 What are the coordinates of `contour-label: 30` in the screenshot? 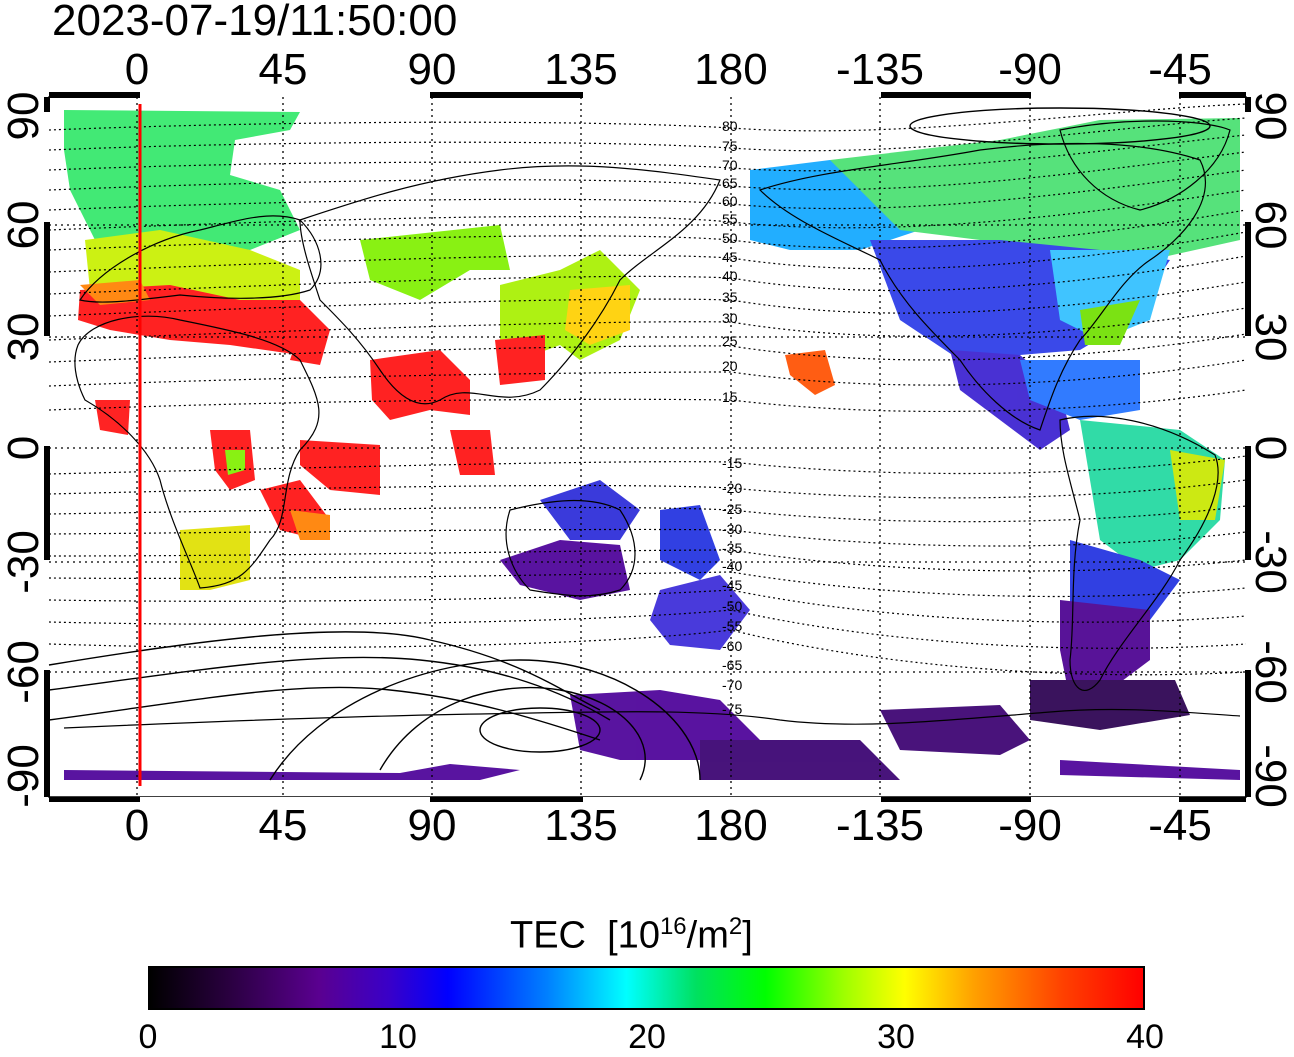 It's located at (730, 318).